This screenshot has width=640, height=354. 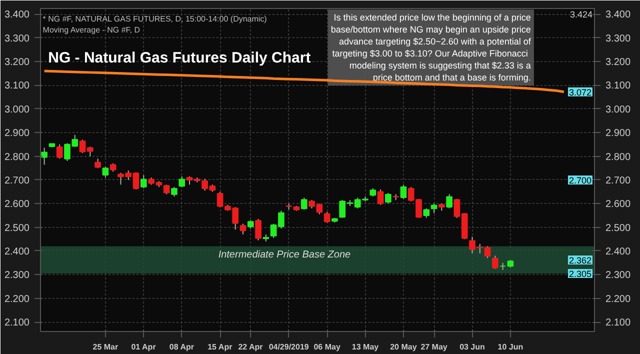 What do you see at coordinates (289, 347) in the screenshot?
I see `x-tick-label: 04/29/2019` at bounding box center [289, 347].